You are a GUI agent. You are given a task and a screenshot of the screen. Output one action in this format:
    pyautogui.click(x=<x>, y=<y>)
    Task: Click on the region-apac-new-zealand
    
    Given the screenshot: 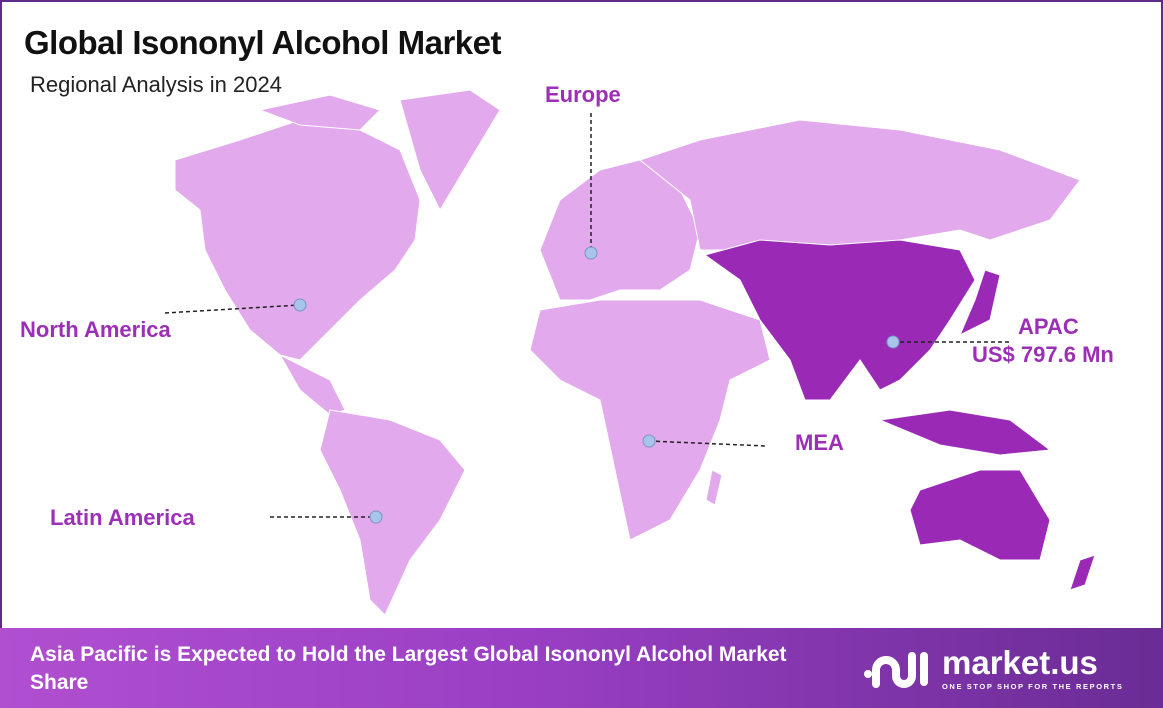 What is the action you would take?
    pyautogui.click(x=1082, y=572)
    